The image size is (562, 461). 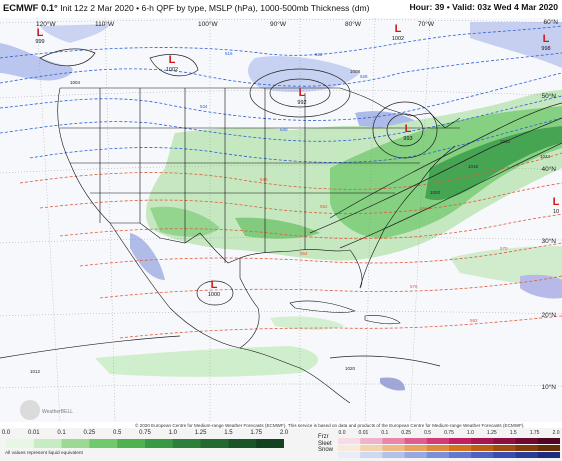 What do you see at coordinates (75, 33) in the screenshot?
I see `snow-area-nw` at bounding box center [75, 33].